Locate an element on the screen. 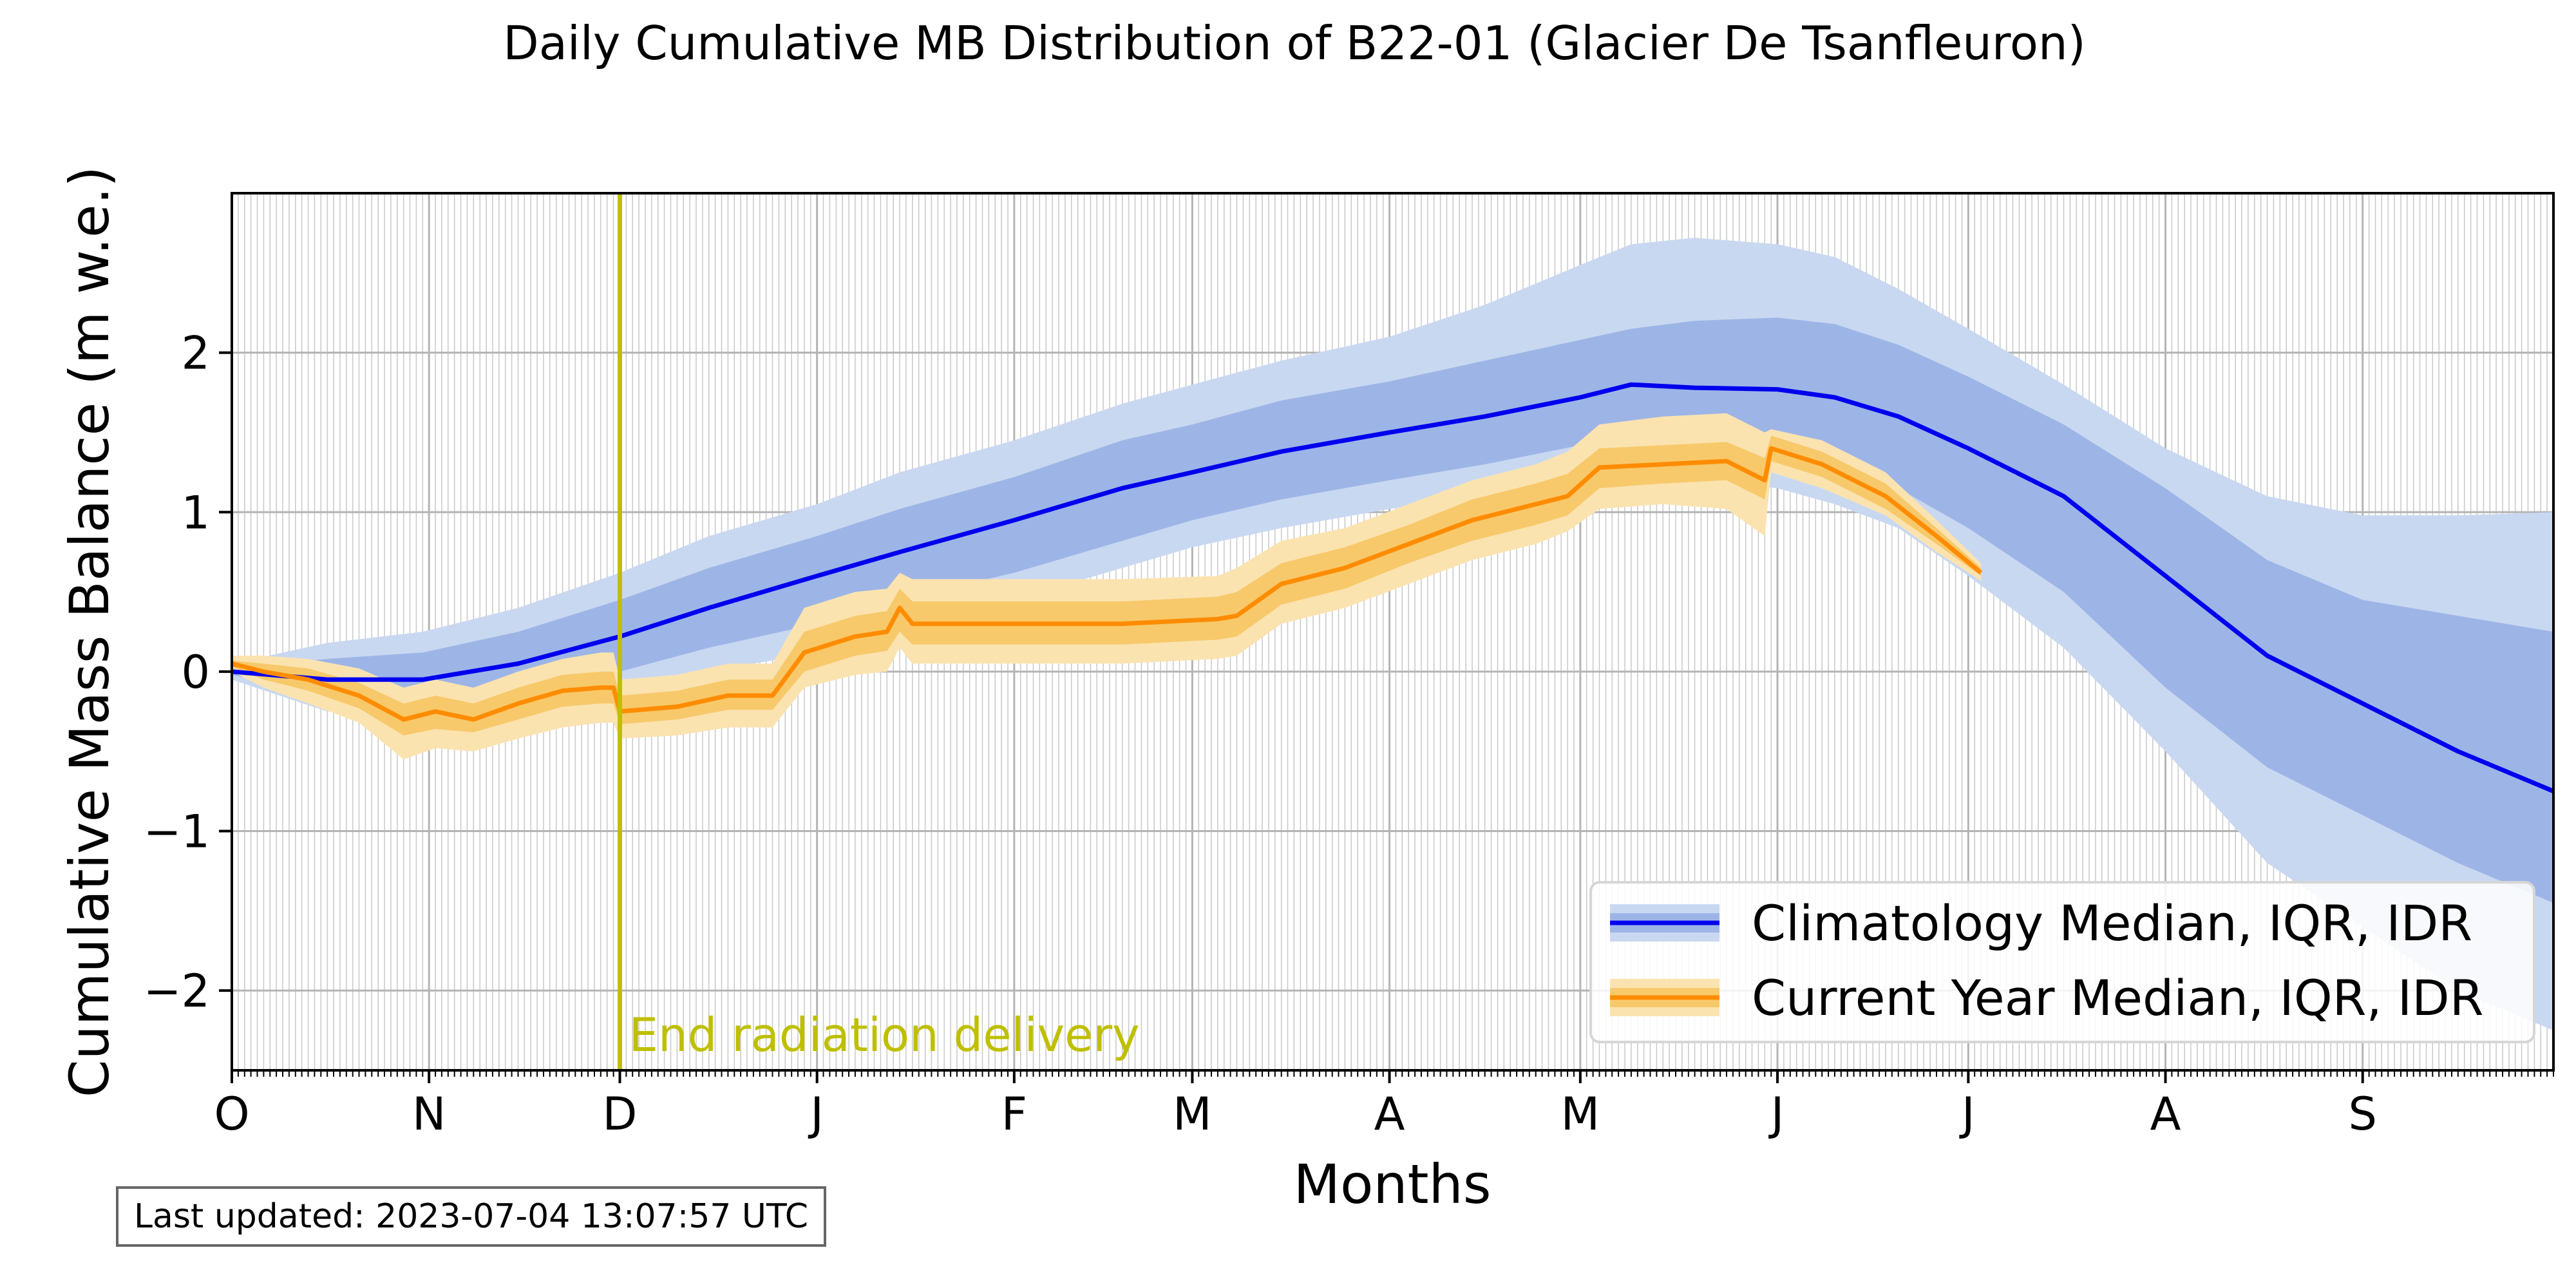  x-tick-label: O is located at coordinates (232, 1114).